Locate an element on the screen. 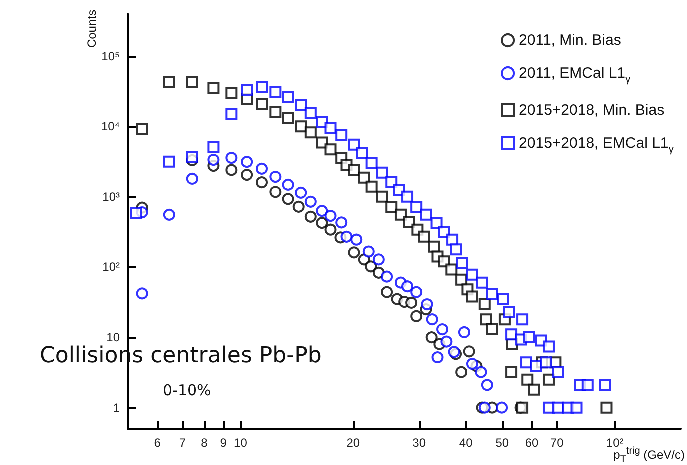 The width and height of the screenshot is (687, 465). x-tick-label: 6 is located at coordinates (158, 443).